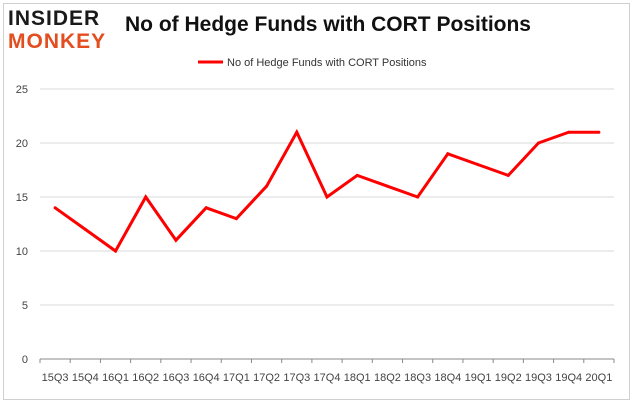 The height and width of the screenshot is (405, 635). I want to click on x-tick-label: 18Q3, so click(417, 378).